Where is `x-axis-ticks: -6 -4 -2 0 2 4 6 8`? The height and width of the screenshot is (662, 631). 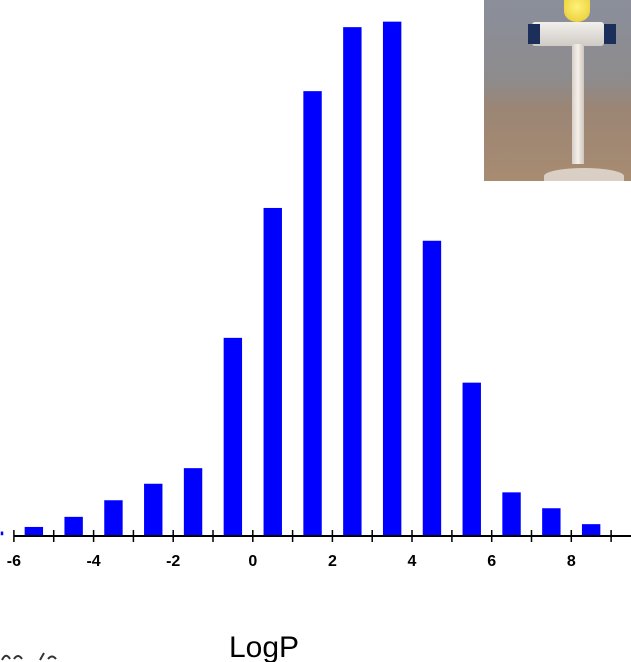 x-axis-ticks: -6 -4 -2 0 2 4 6 8 is located at coordinates (309, 550).